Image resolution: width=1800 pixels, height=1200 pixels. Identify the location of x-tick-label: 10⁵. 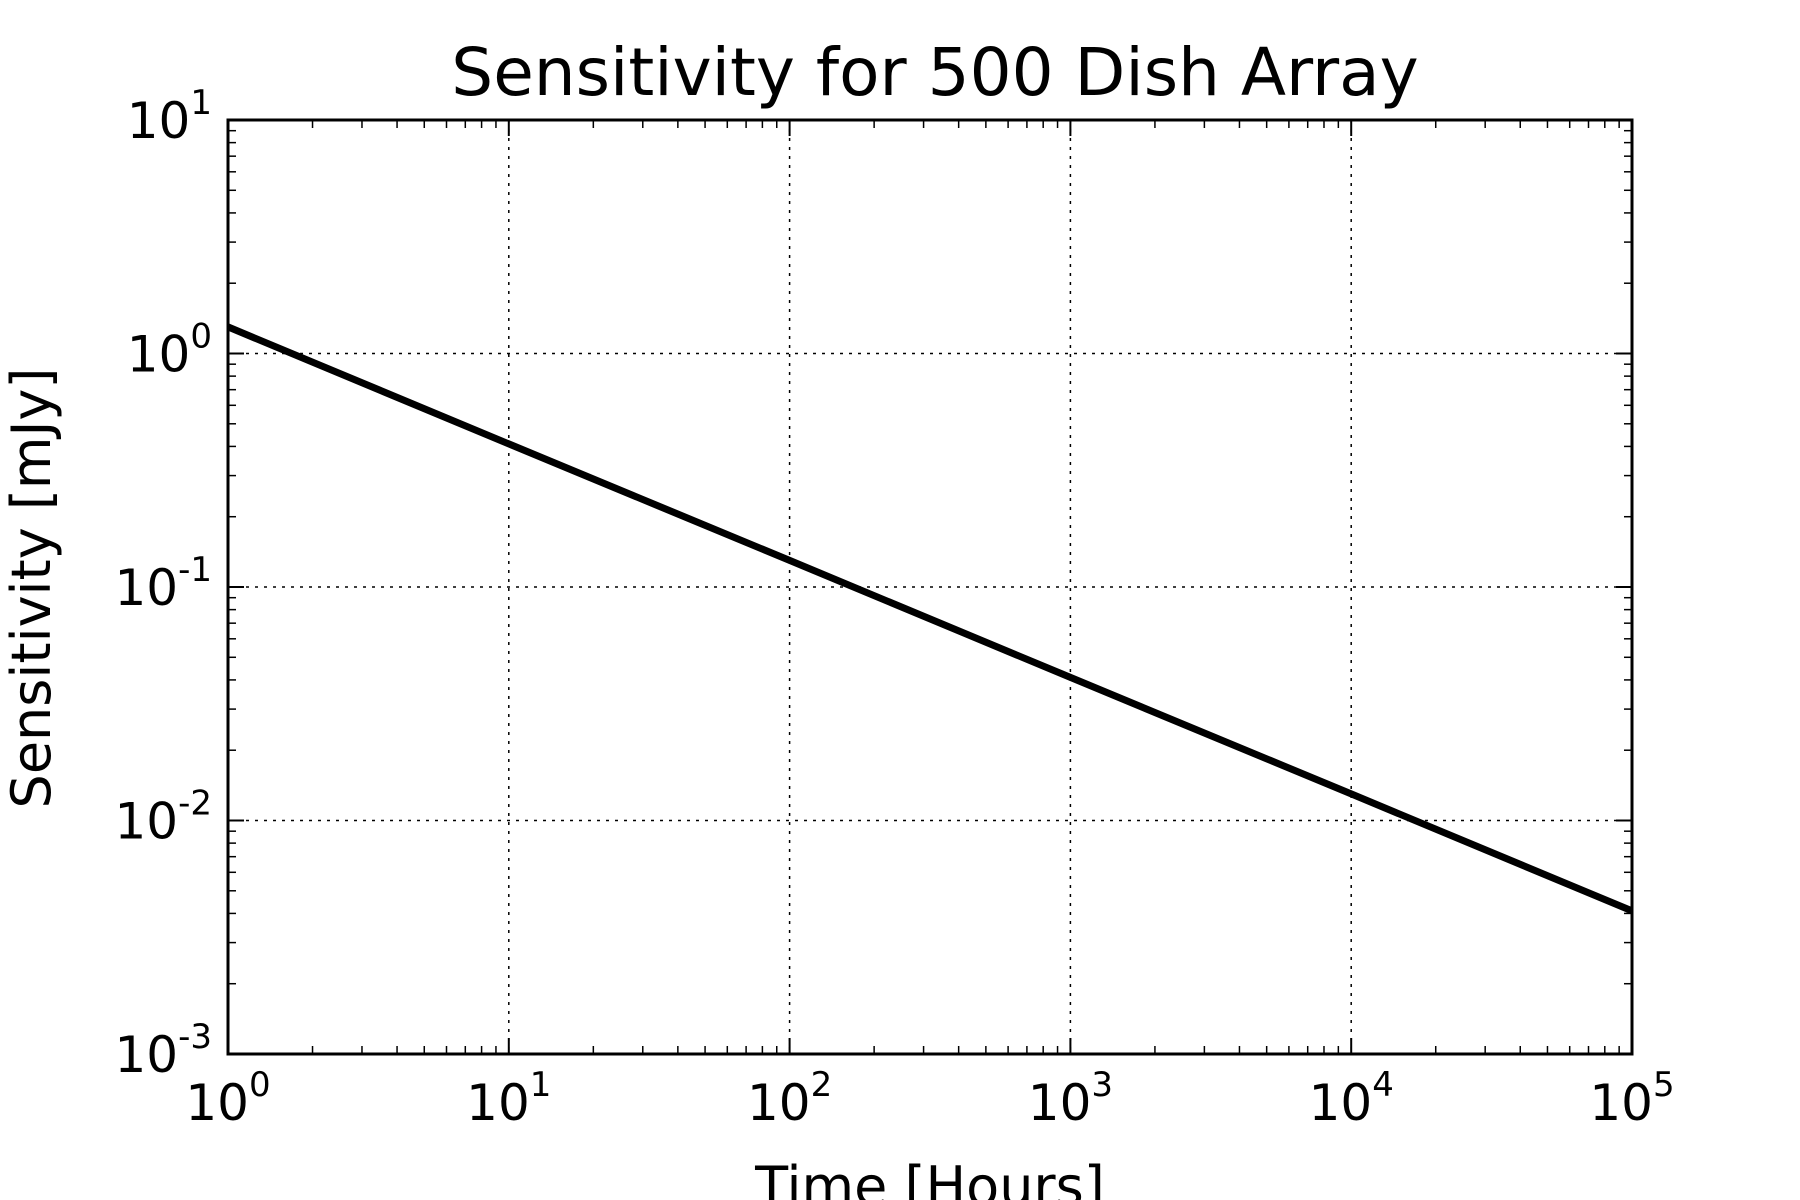
(1631, 1098).